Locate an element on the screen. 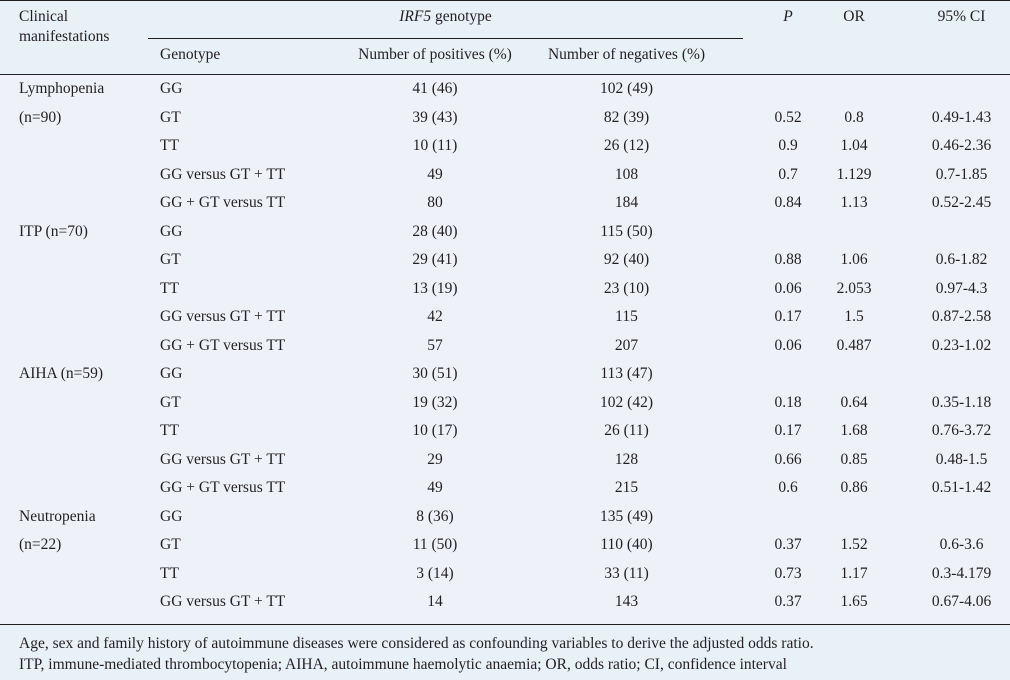 The width and height of the screenshot is (1010, 680). cell-p-value: 0.9 is located at coordinates (788, 145).